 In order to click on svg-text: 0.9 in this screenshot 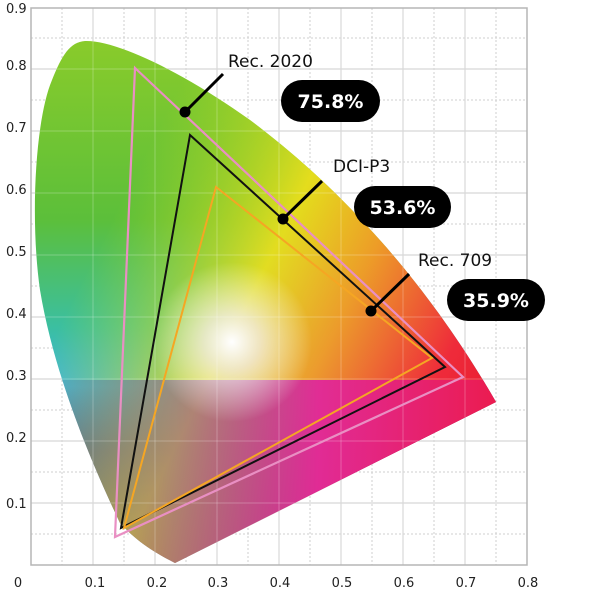, I will do `click(16, 9)`.